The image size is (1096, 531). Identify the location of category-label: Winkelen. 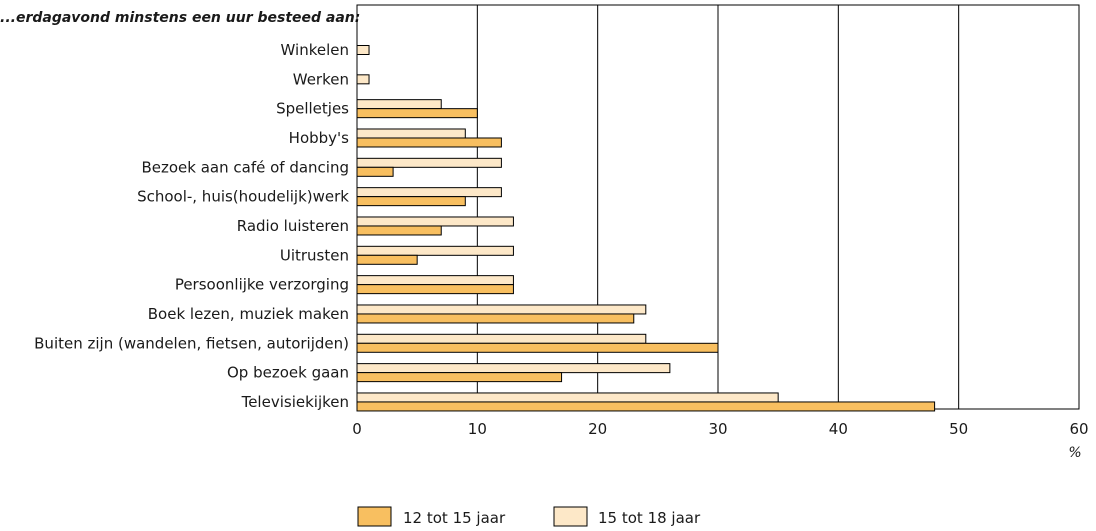
(315, 50).